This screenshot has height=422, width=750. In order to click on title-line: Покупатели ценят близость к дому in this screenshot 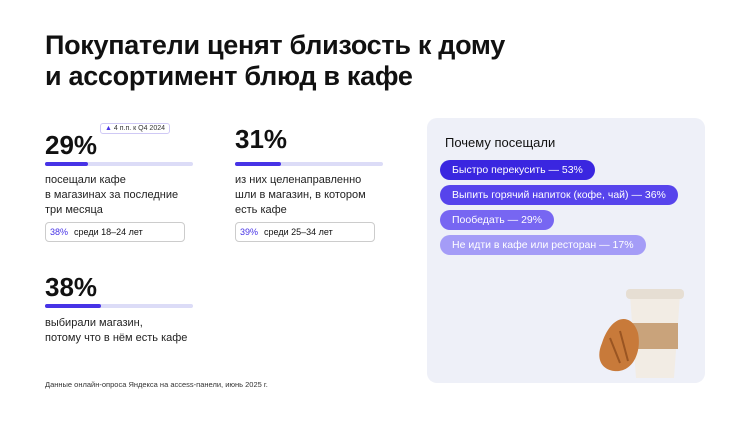, I will do `click(275, 45)`.